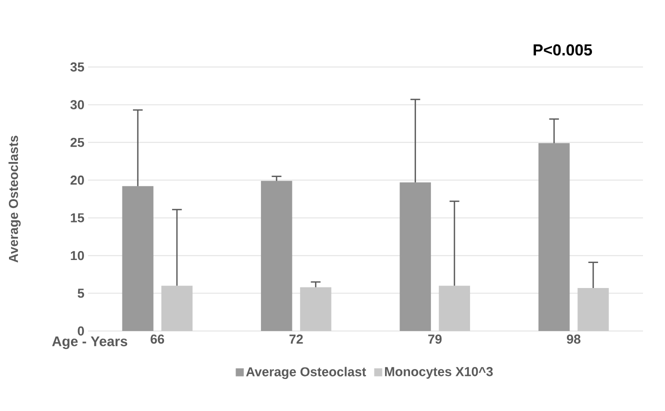 The width and height of the screenshot is (665, 411). What do you see at coordinates (77, 105) in the screenshot?
I see `y-tick-label: 30` at bounding box center [77, 105].